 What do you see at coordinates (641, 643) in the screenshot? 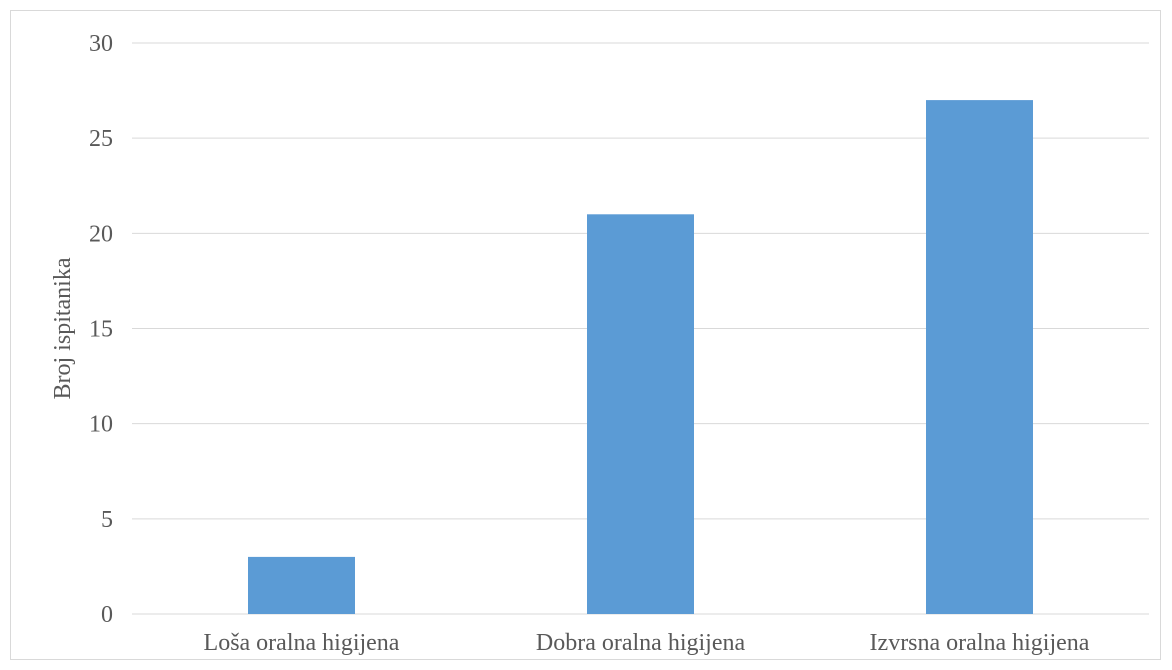
I see `x-tick-label: Dobra oralna higijena` at bounding box center [641, 643].